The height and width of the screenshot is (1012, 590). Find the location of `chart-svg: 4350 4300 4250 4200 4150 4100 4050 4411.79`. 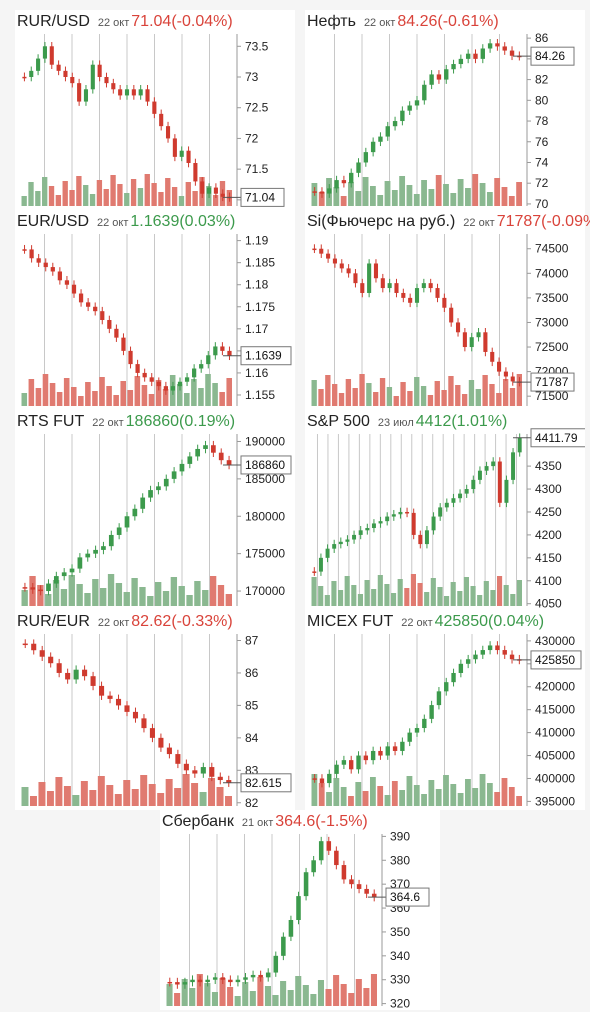

chart-svg: 4350 4300 4250 4200 4150 4100 4050 4411.79 is located at coordinates (445, 510).